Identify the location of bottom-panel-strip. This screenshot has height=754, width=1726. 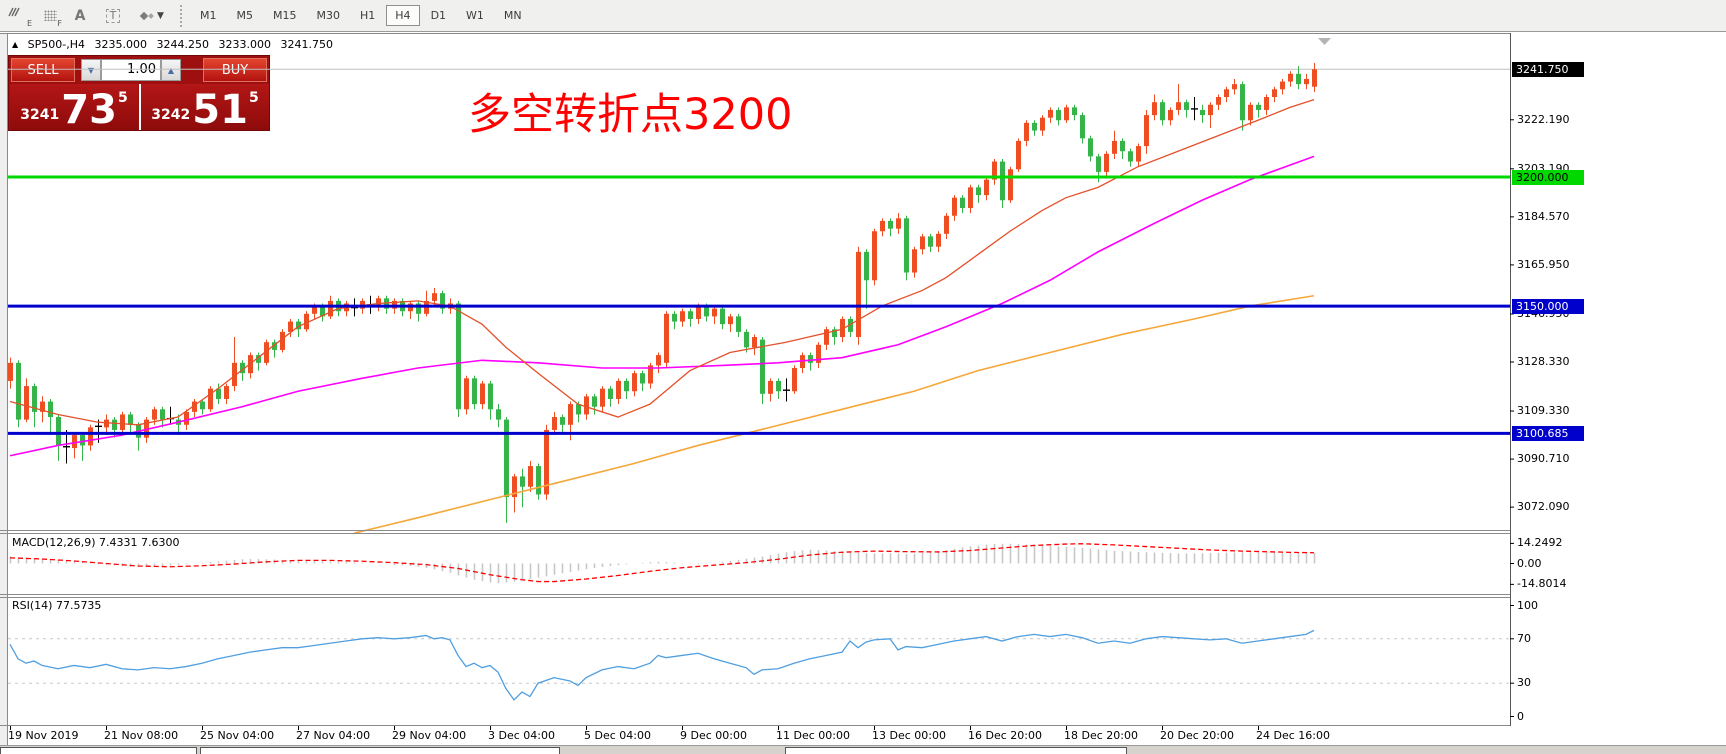
(863, 749).